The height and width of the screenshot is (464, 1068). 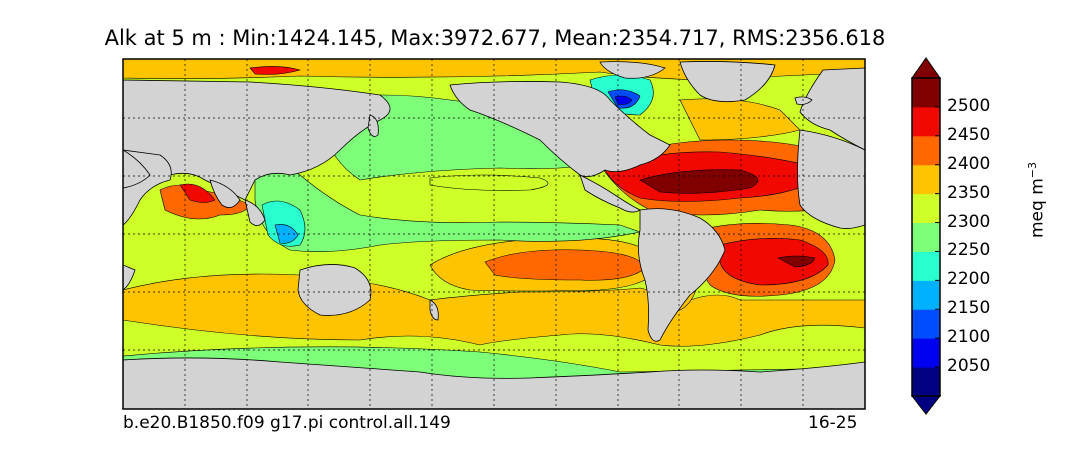 I want to click on colorbar-tick-label: 2250, so click(x=969, y=250).